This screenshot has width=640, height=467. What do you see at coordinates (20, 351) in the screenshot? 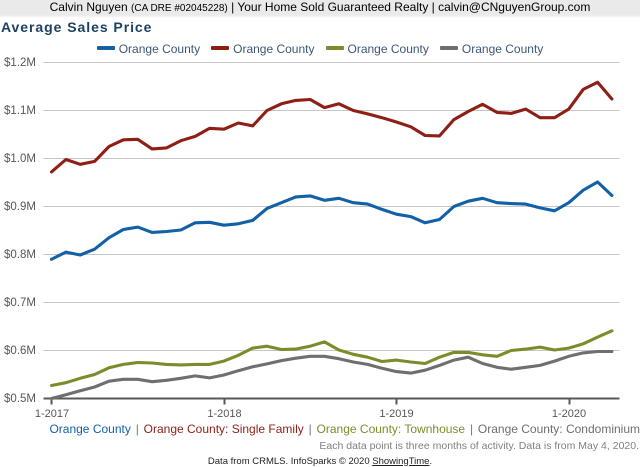
I see `svg-text: $0.6M` at bounding box center [20, 351].